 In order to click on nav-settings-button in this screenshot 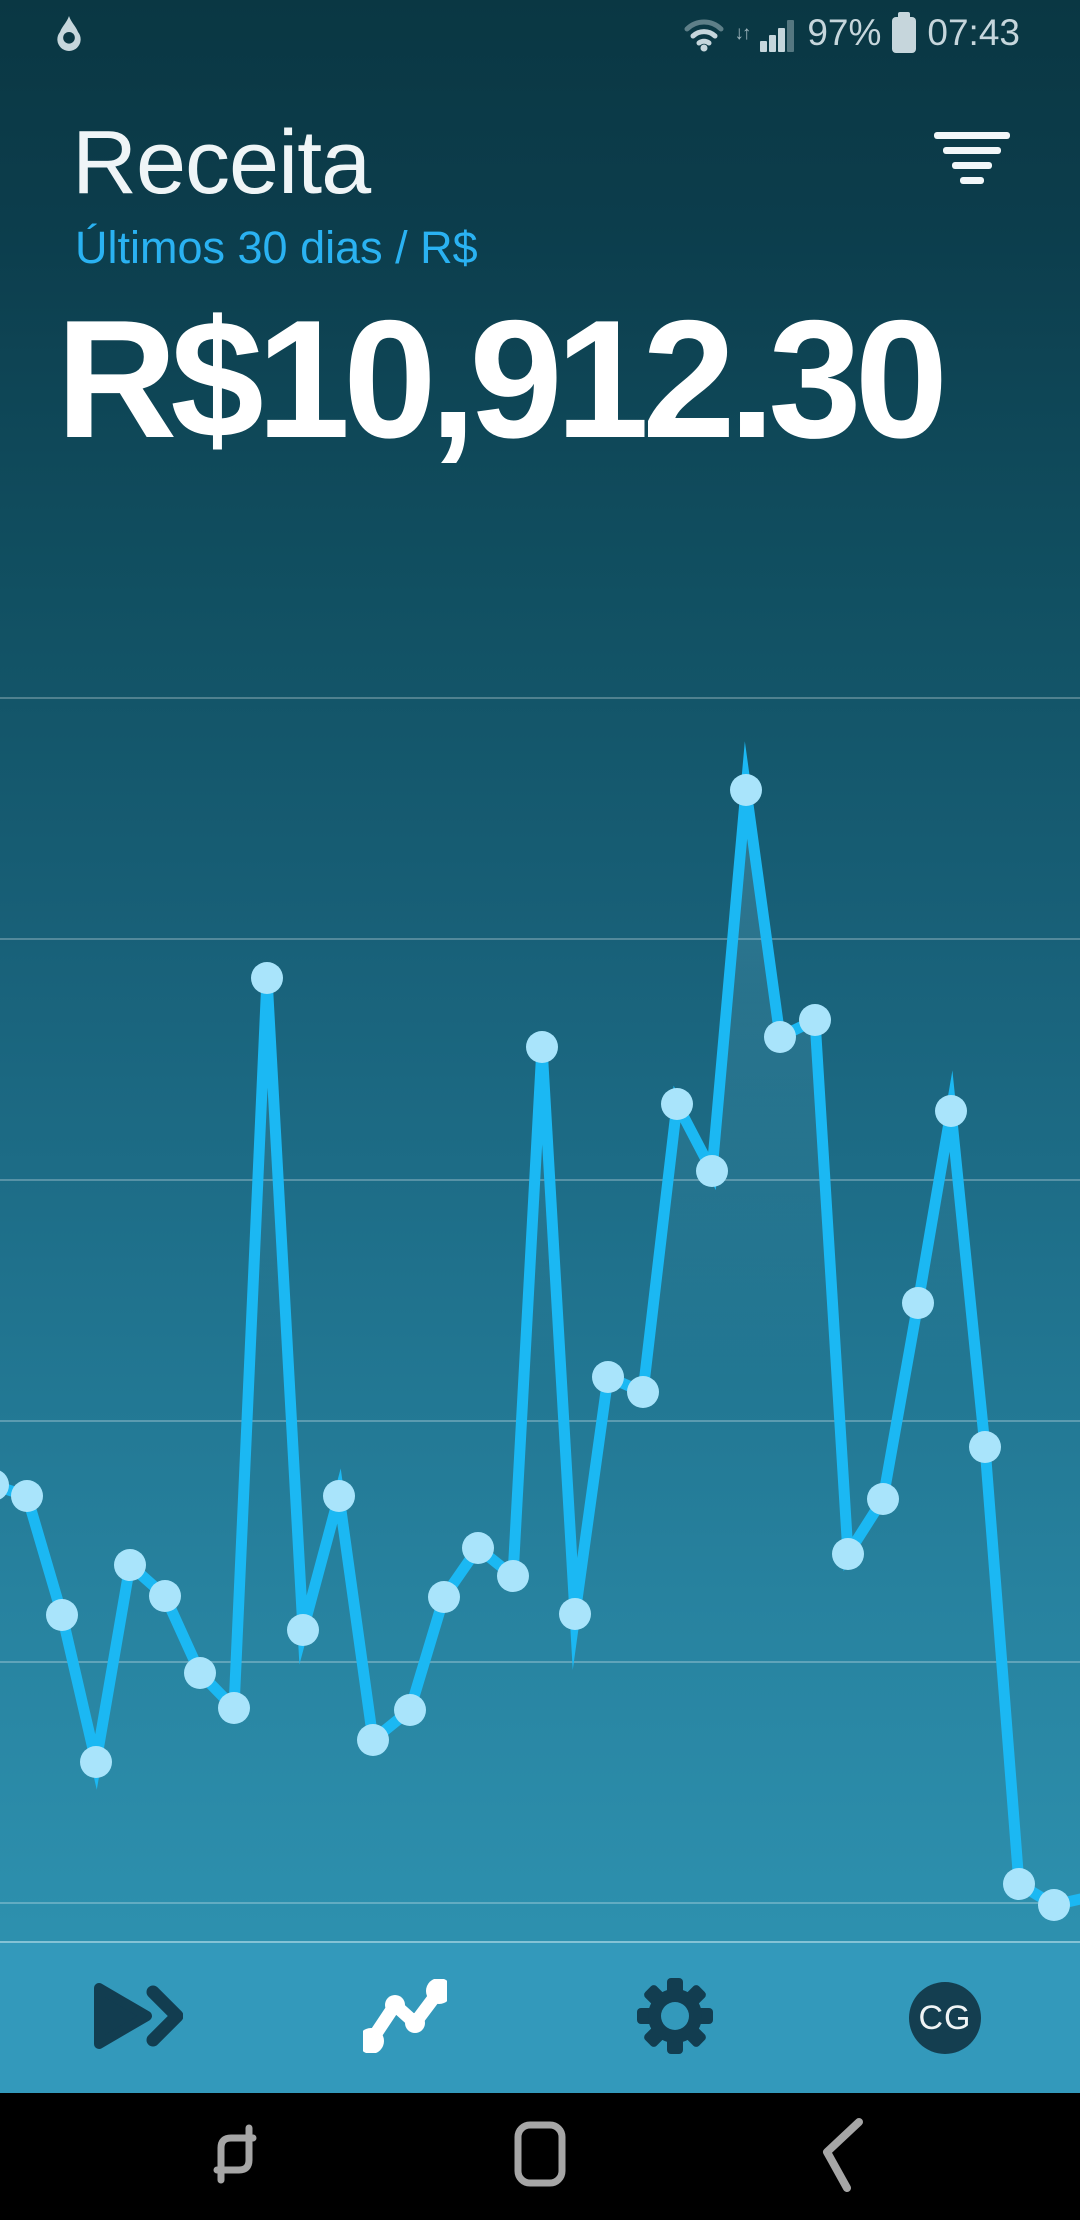, I will do `click(675, 2018)`.